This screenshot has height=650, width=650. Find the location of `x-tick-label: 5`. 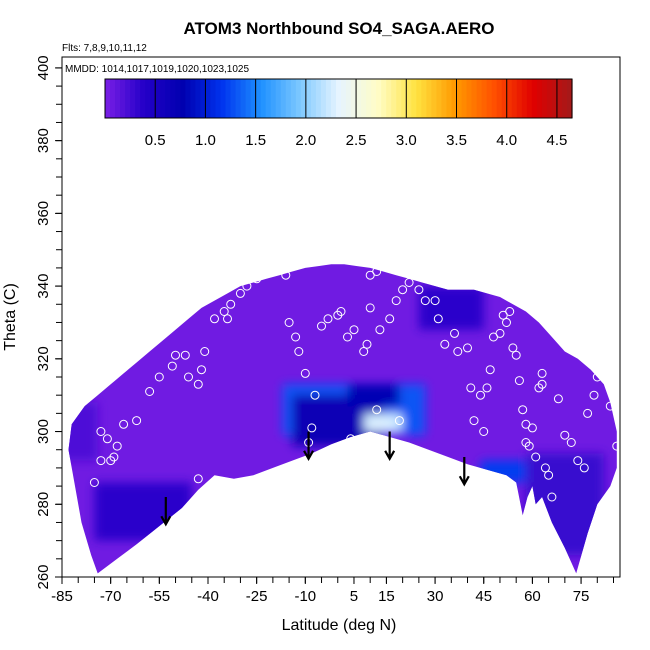

x-tick-label: 5 is located at coordinates (354, 596).